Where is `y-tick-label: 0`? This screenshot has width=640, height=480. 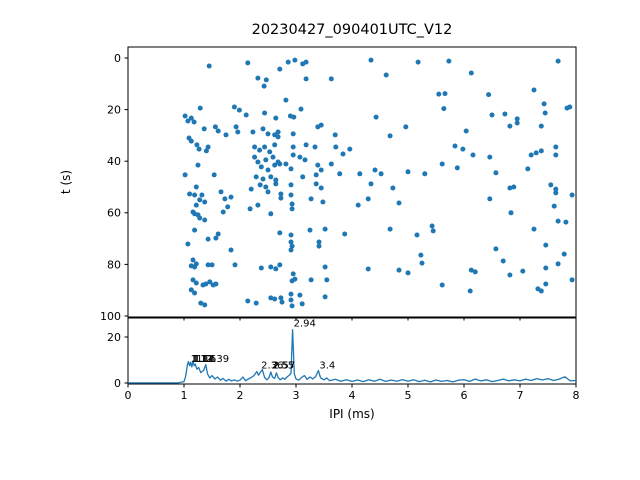 y-tick-label: 0 is located at coordinates (117, 58).